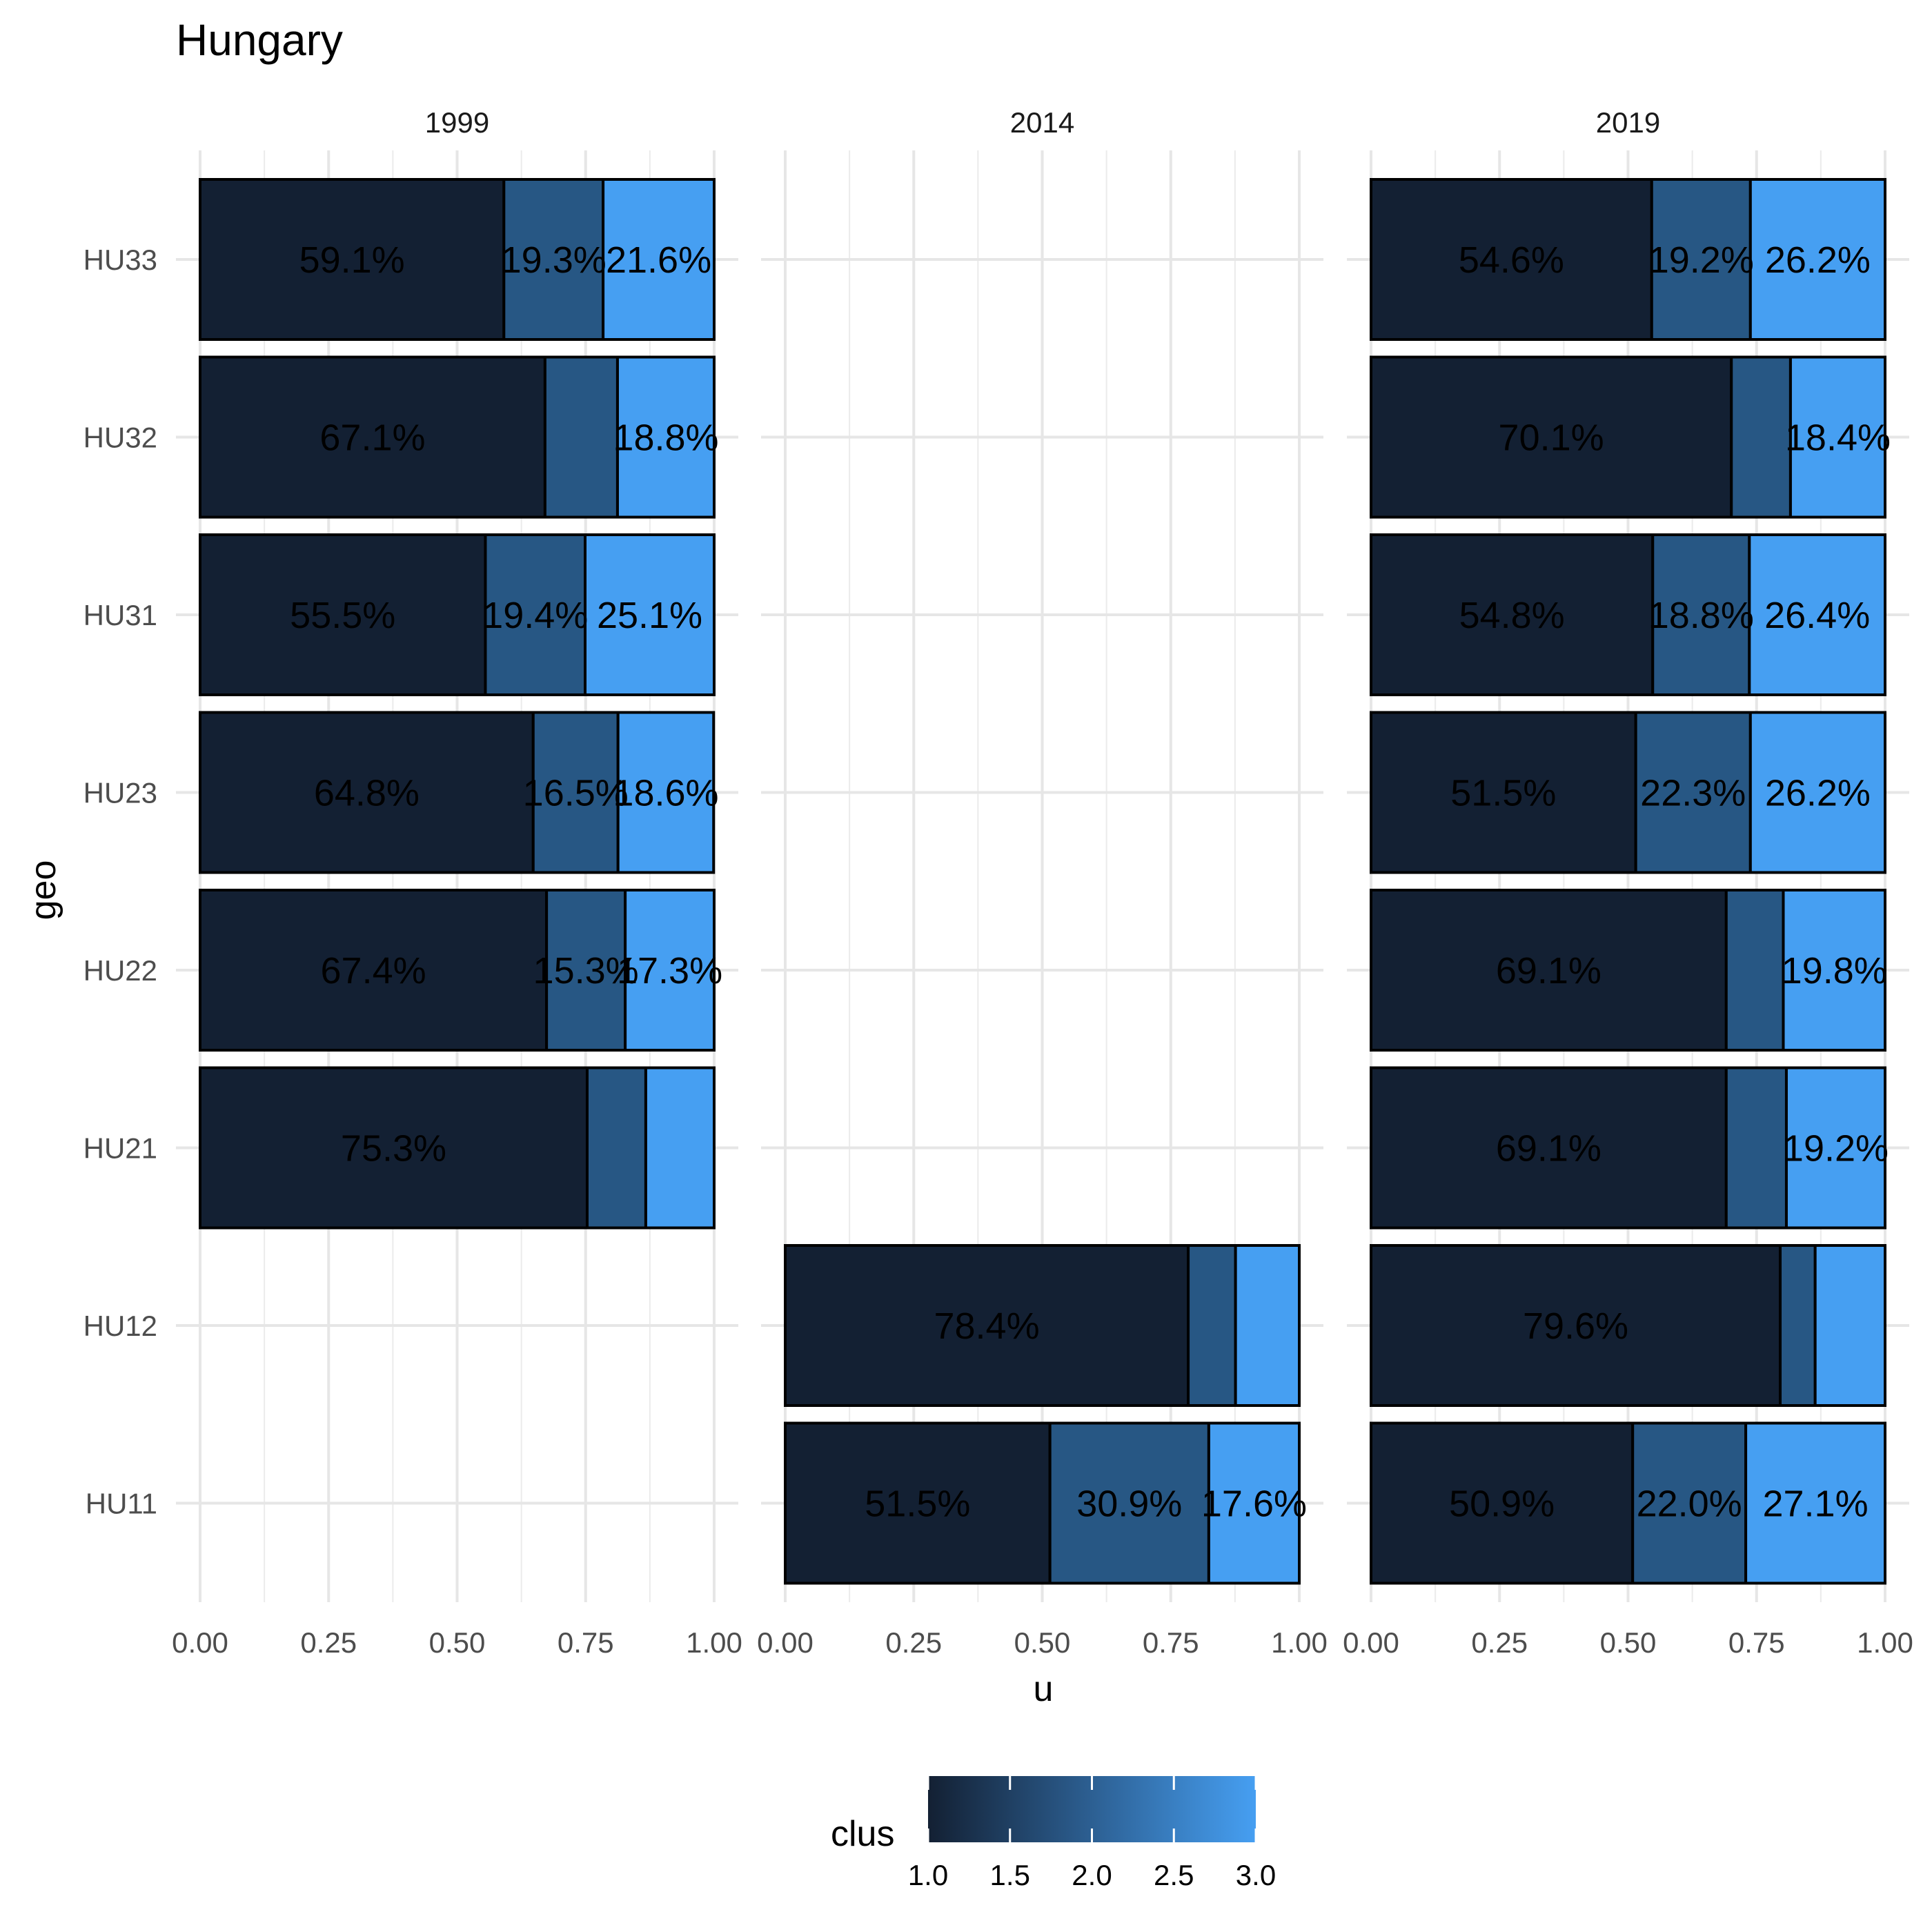 The image size is (1932, 1932). What do you see at coordinates (1092, 1833) in the screenshot?
I see `legend-ticks: 1.0 1.5 2.0 2.5 3.0` at bounding box center [1092, 1833].